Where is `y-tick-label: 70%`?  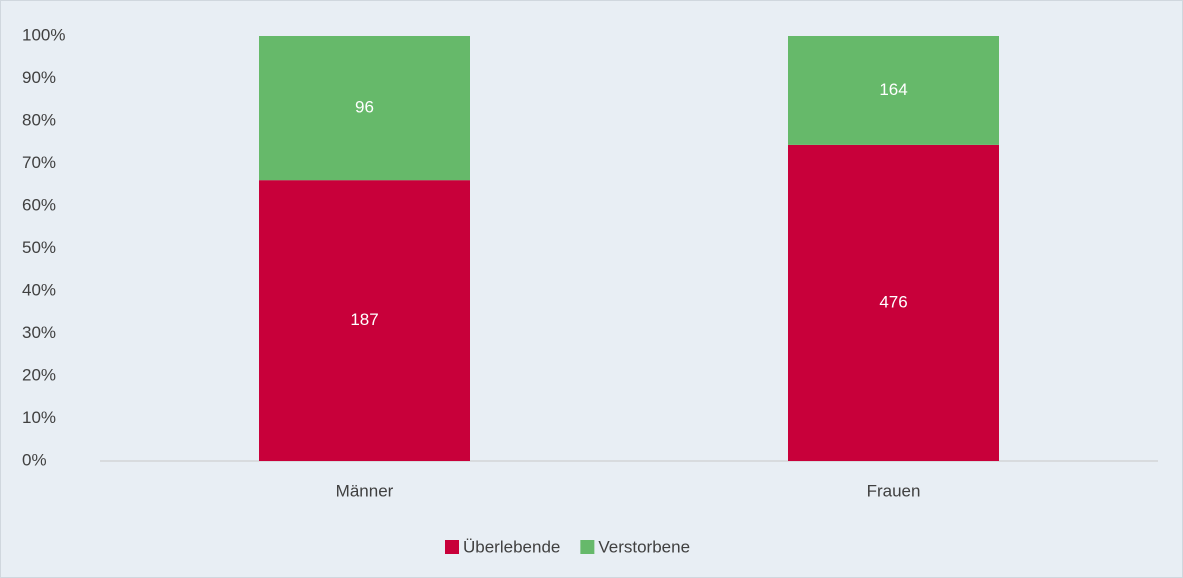 y-tick-label: 70% is located at coordinates (39, 162).